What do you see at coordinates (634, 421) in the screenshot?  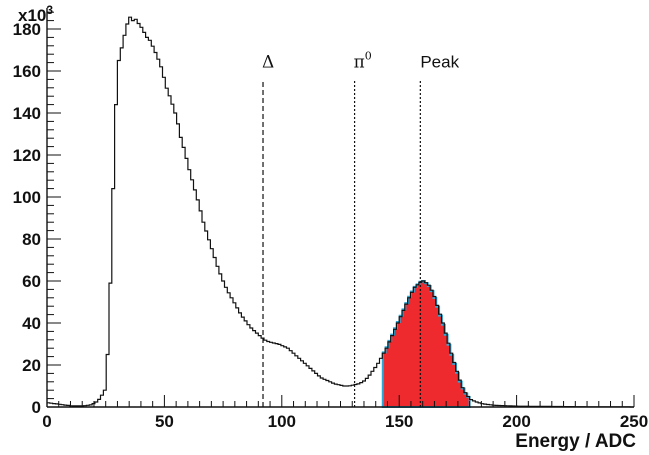 I see `x-tick-label: 250` at bounding box center [634, 421].